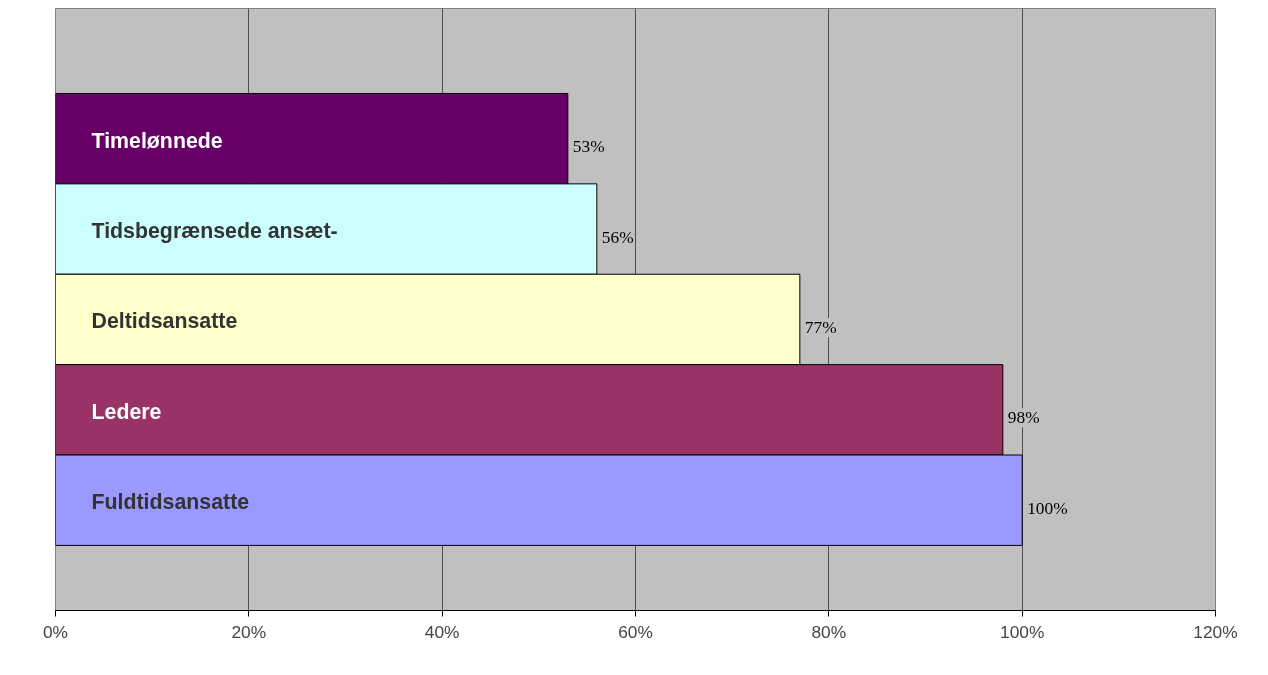 The image size is (1268, 675). Describe the element at coordinates (126, 411) in the screenshot. I see `y-tick-label: Ledere` at that location.